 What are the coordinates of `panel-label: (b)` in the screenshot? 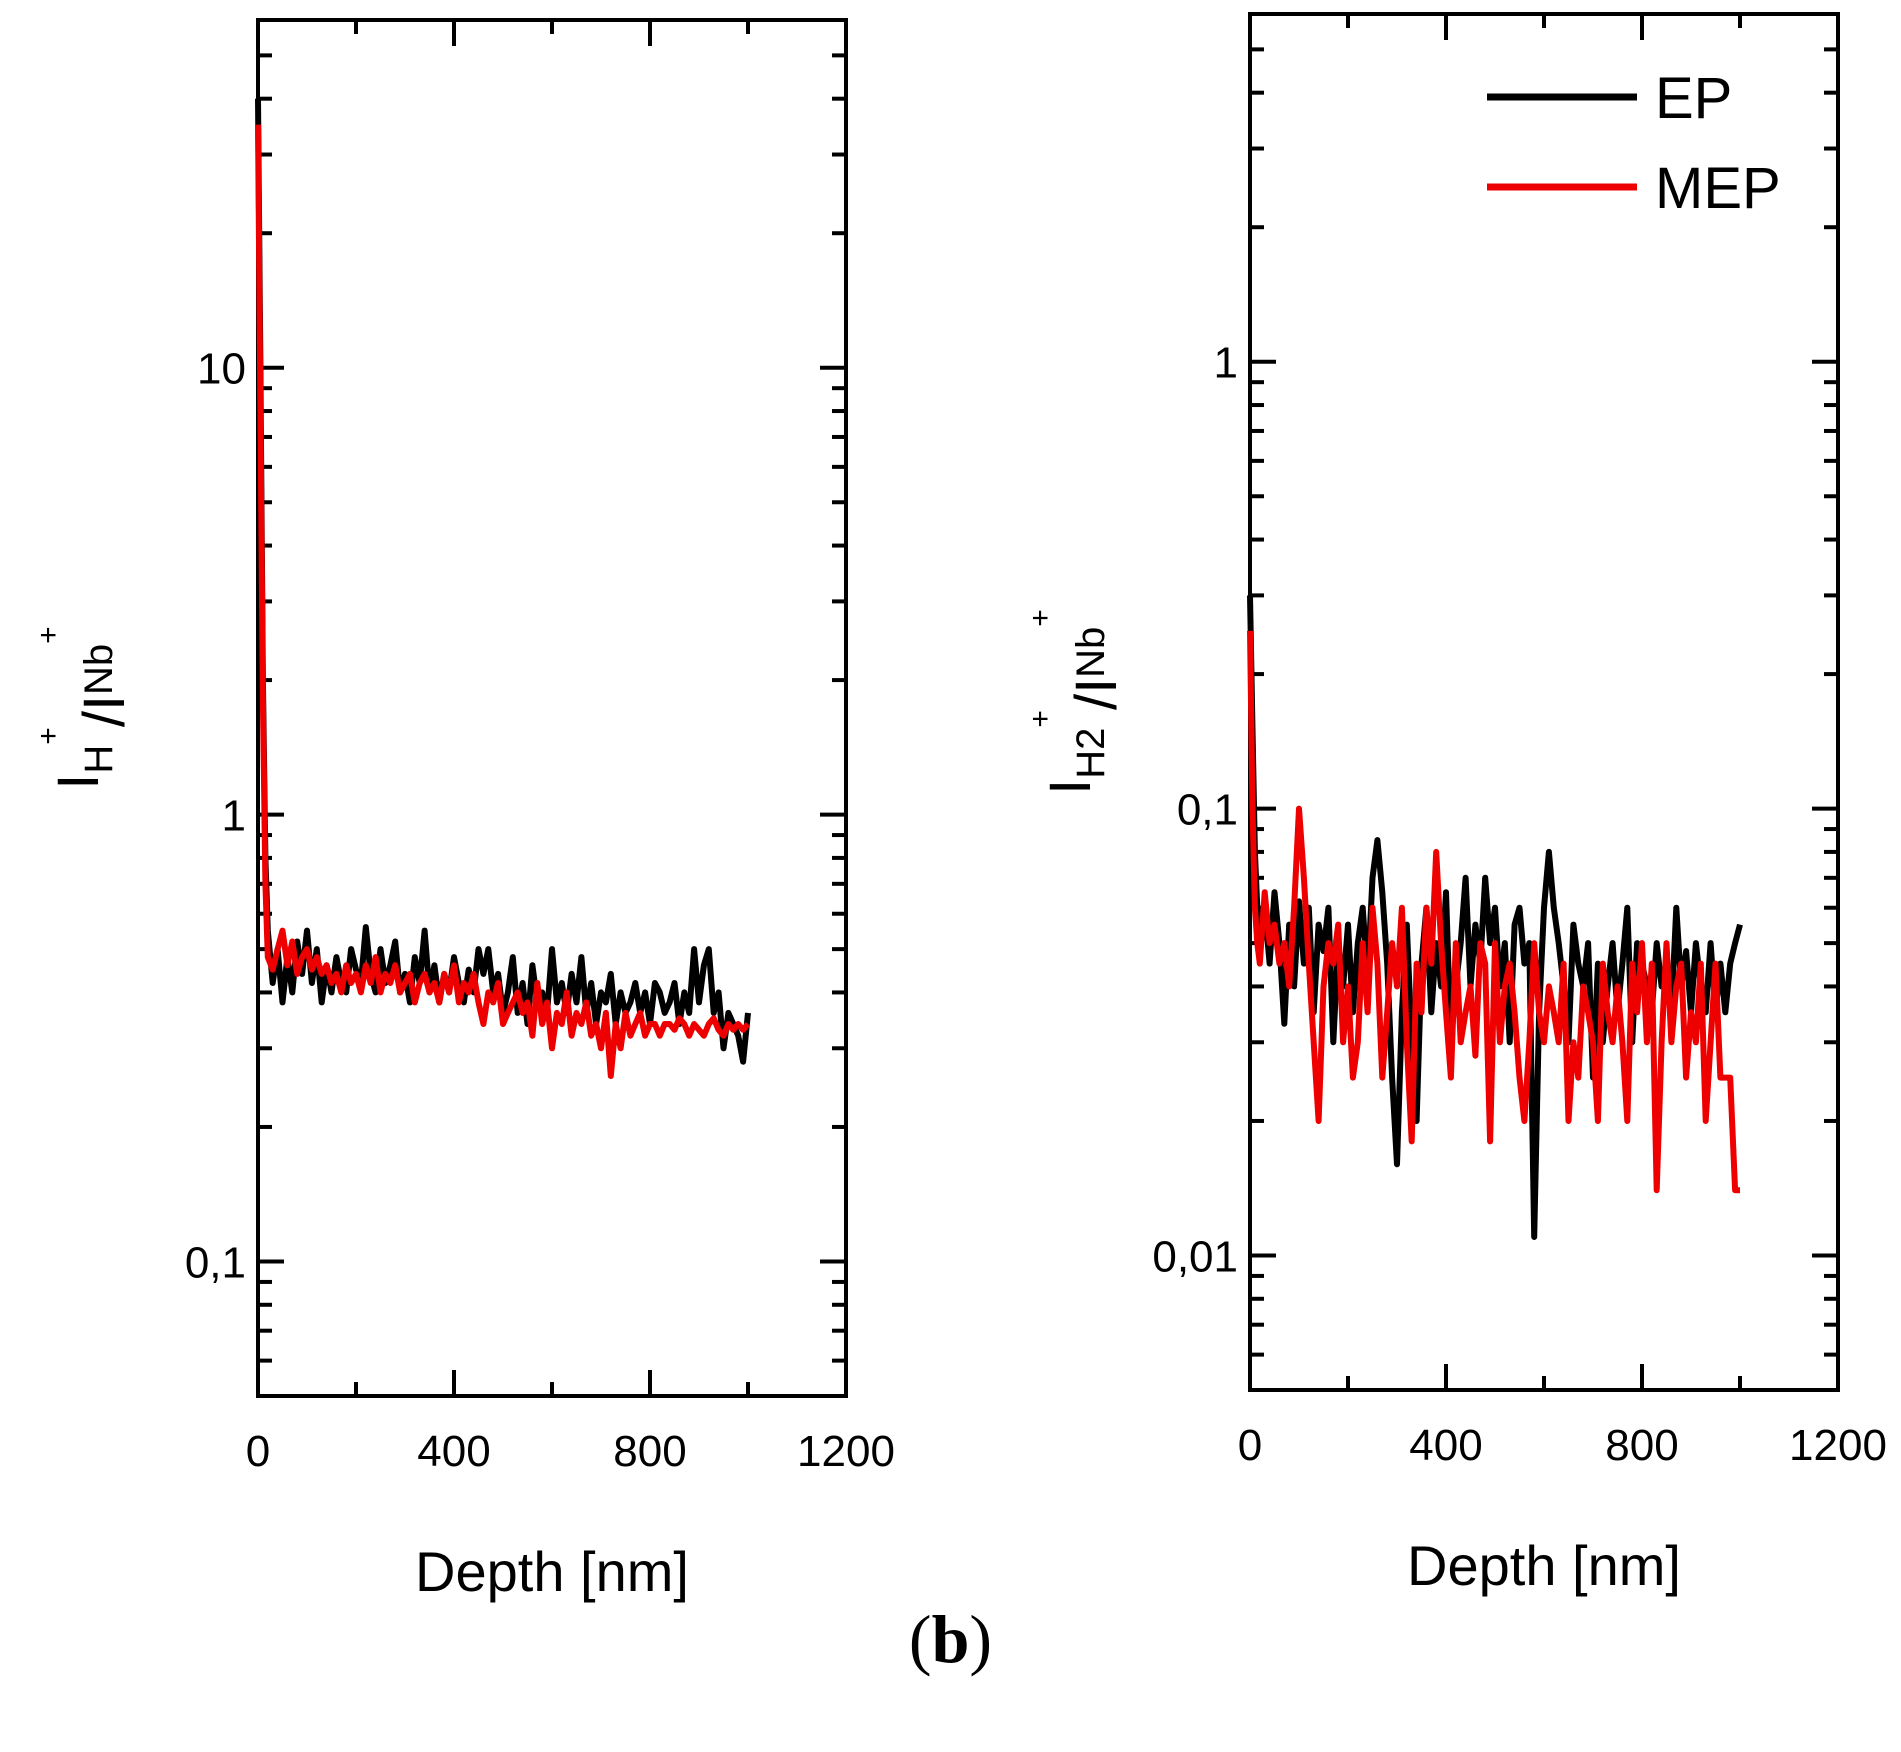 It's located at (950, 1639).